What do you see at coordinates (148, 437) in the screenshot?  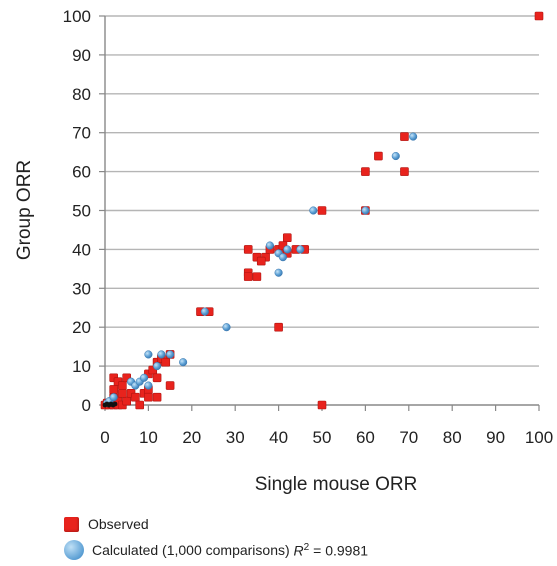 I see `x-tick-label: 10` at bounding box center [148, 437].